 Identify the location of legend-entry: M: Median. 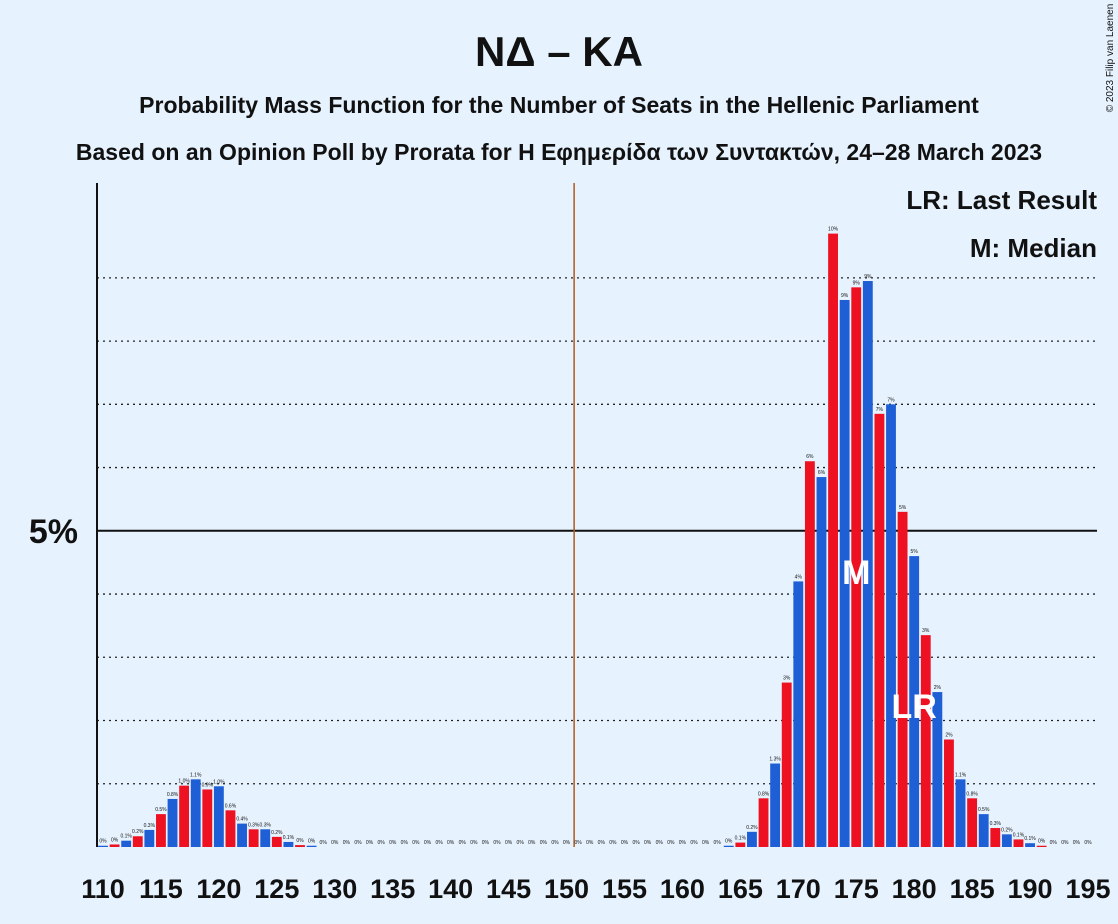
(1033, 248).